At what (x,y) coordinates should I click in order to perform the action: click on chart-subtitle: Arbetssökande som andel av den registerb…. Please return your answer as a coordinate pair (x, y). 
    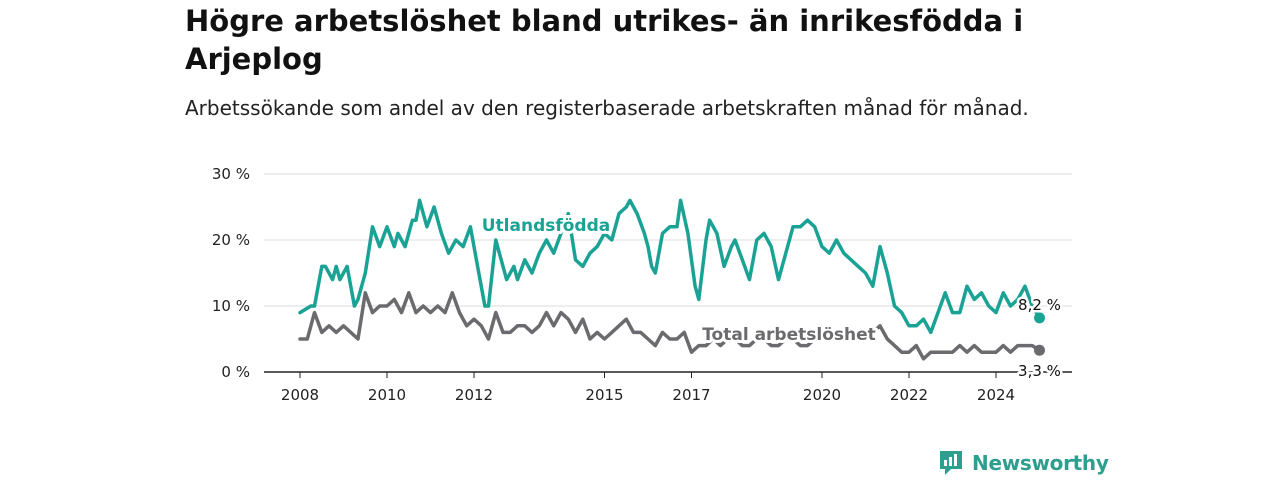
    Looking at the image, I should click on (607, 108).